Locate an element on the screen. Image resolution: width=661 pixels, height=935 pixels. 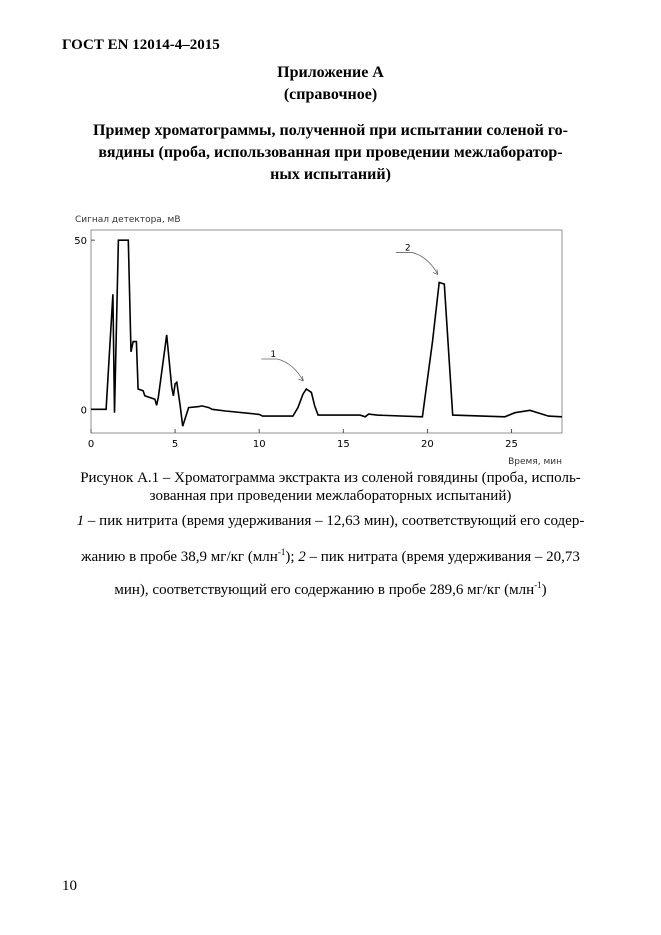
y-tick-label: 0 is located at coordinates (84, 410).